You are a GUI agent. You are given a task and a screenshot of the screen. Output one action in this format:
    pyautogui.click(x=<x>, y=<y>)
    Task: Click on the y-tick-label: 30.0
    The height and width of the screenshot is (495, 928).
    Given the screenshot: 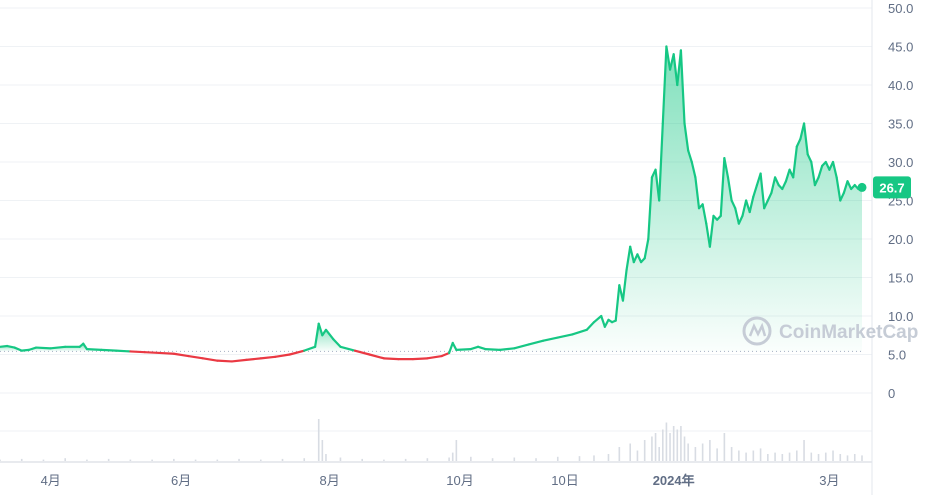 What is the action you would take?
    pyautogui.click(x=900, y=162)
    